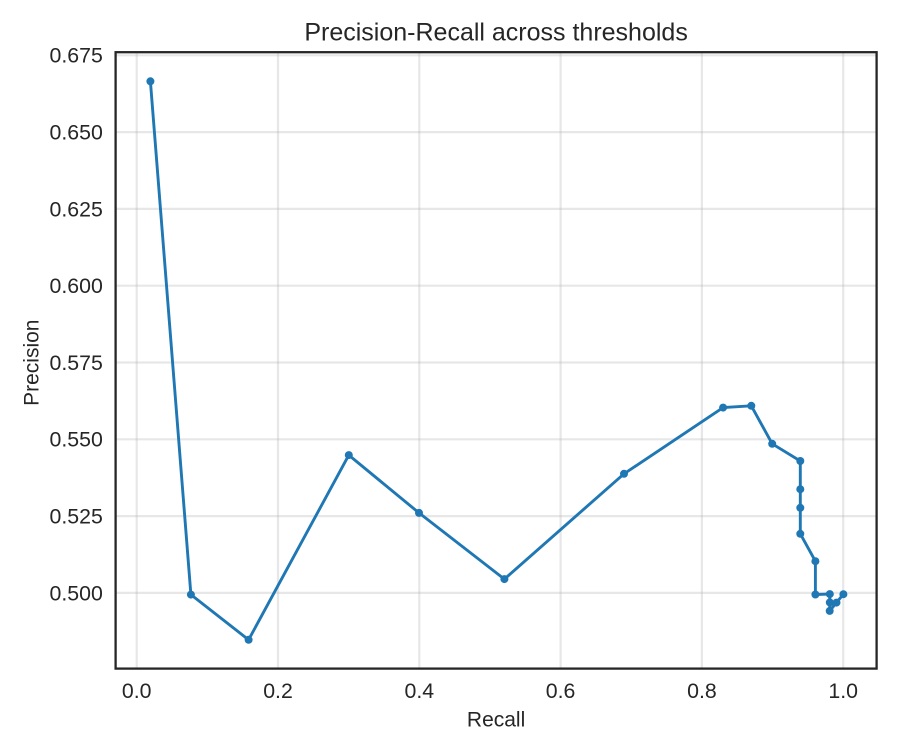  Describe the element at coordinates (76, 440) in the screenshot. I see `svg-text: 0.550` at that location.